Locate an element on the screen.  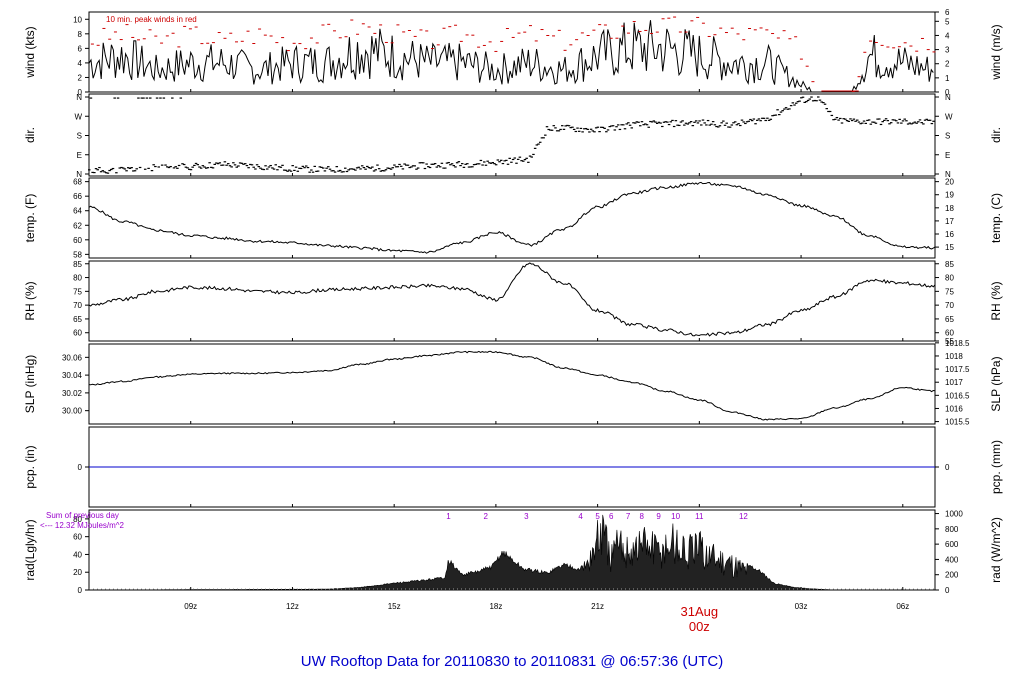
right-axis-label: temp. (C) is located at coordinates (996, 218).